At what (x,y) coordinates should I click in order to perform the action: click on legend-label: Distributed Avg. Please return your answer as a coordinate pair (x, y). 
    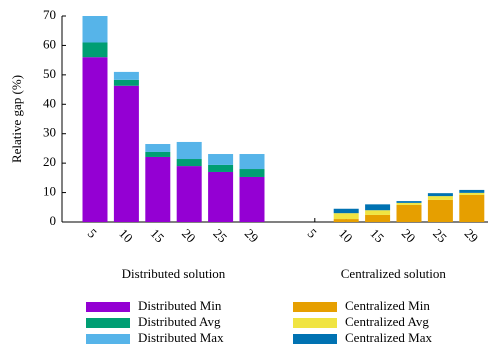
    Looking at the image, I should click on (179, 321).